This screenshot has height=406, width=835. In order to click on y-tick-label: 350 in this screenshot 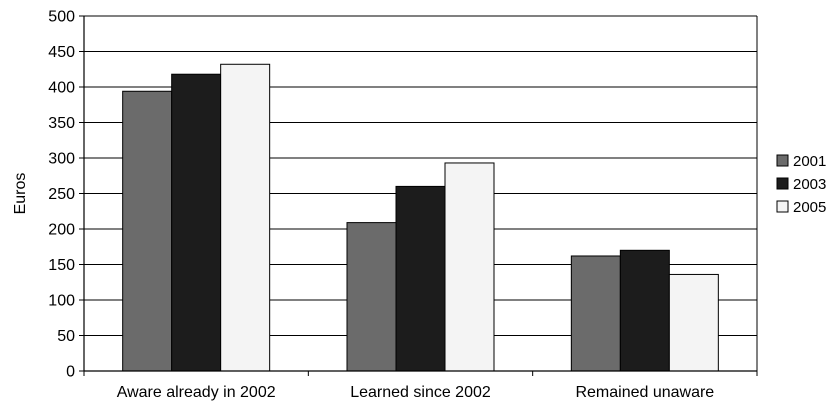, I will do `click(61, 123)`.